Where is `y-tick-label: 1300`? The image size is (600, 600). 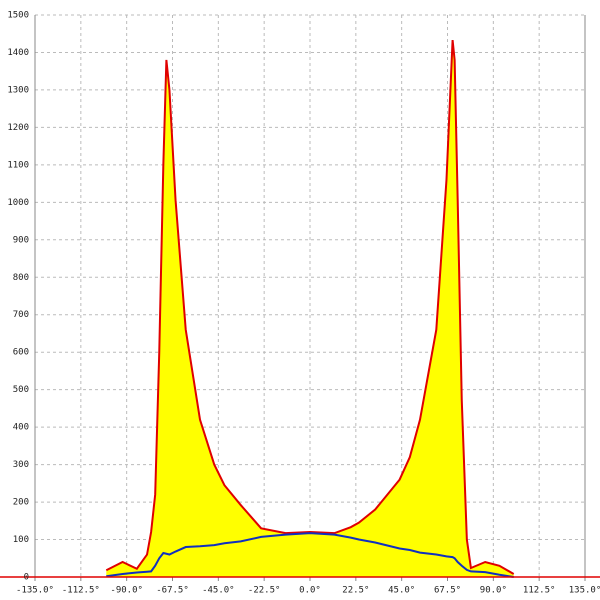 y-tick-label: 1300 is located at coordinates (18, 90).